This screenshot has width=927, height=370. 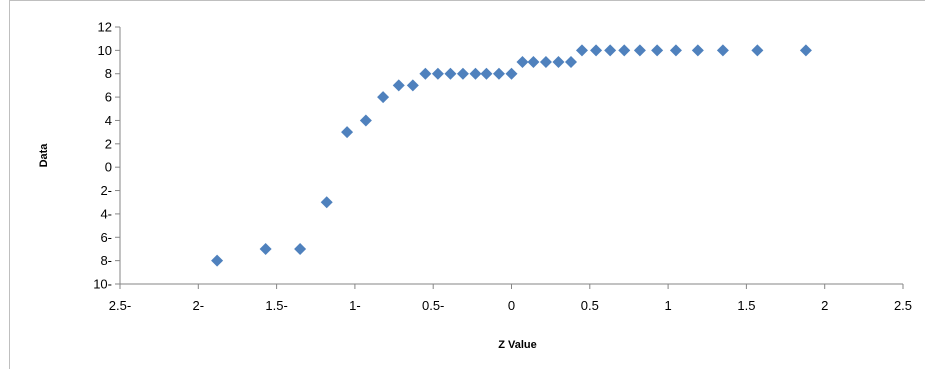 I want to click on y-tick-label: 8-, so click(x=106, y=260).